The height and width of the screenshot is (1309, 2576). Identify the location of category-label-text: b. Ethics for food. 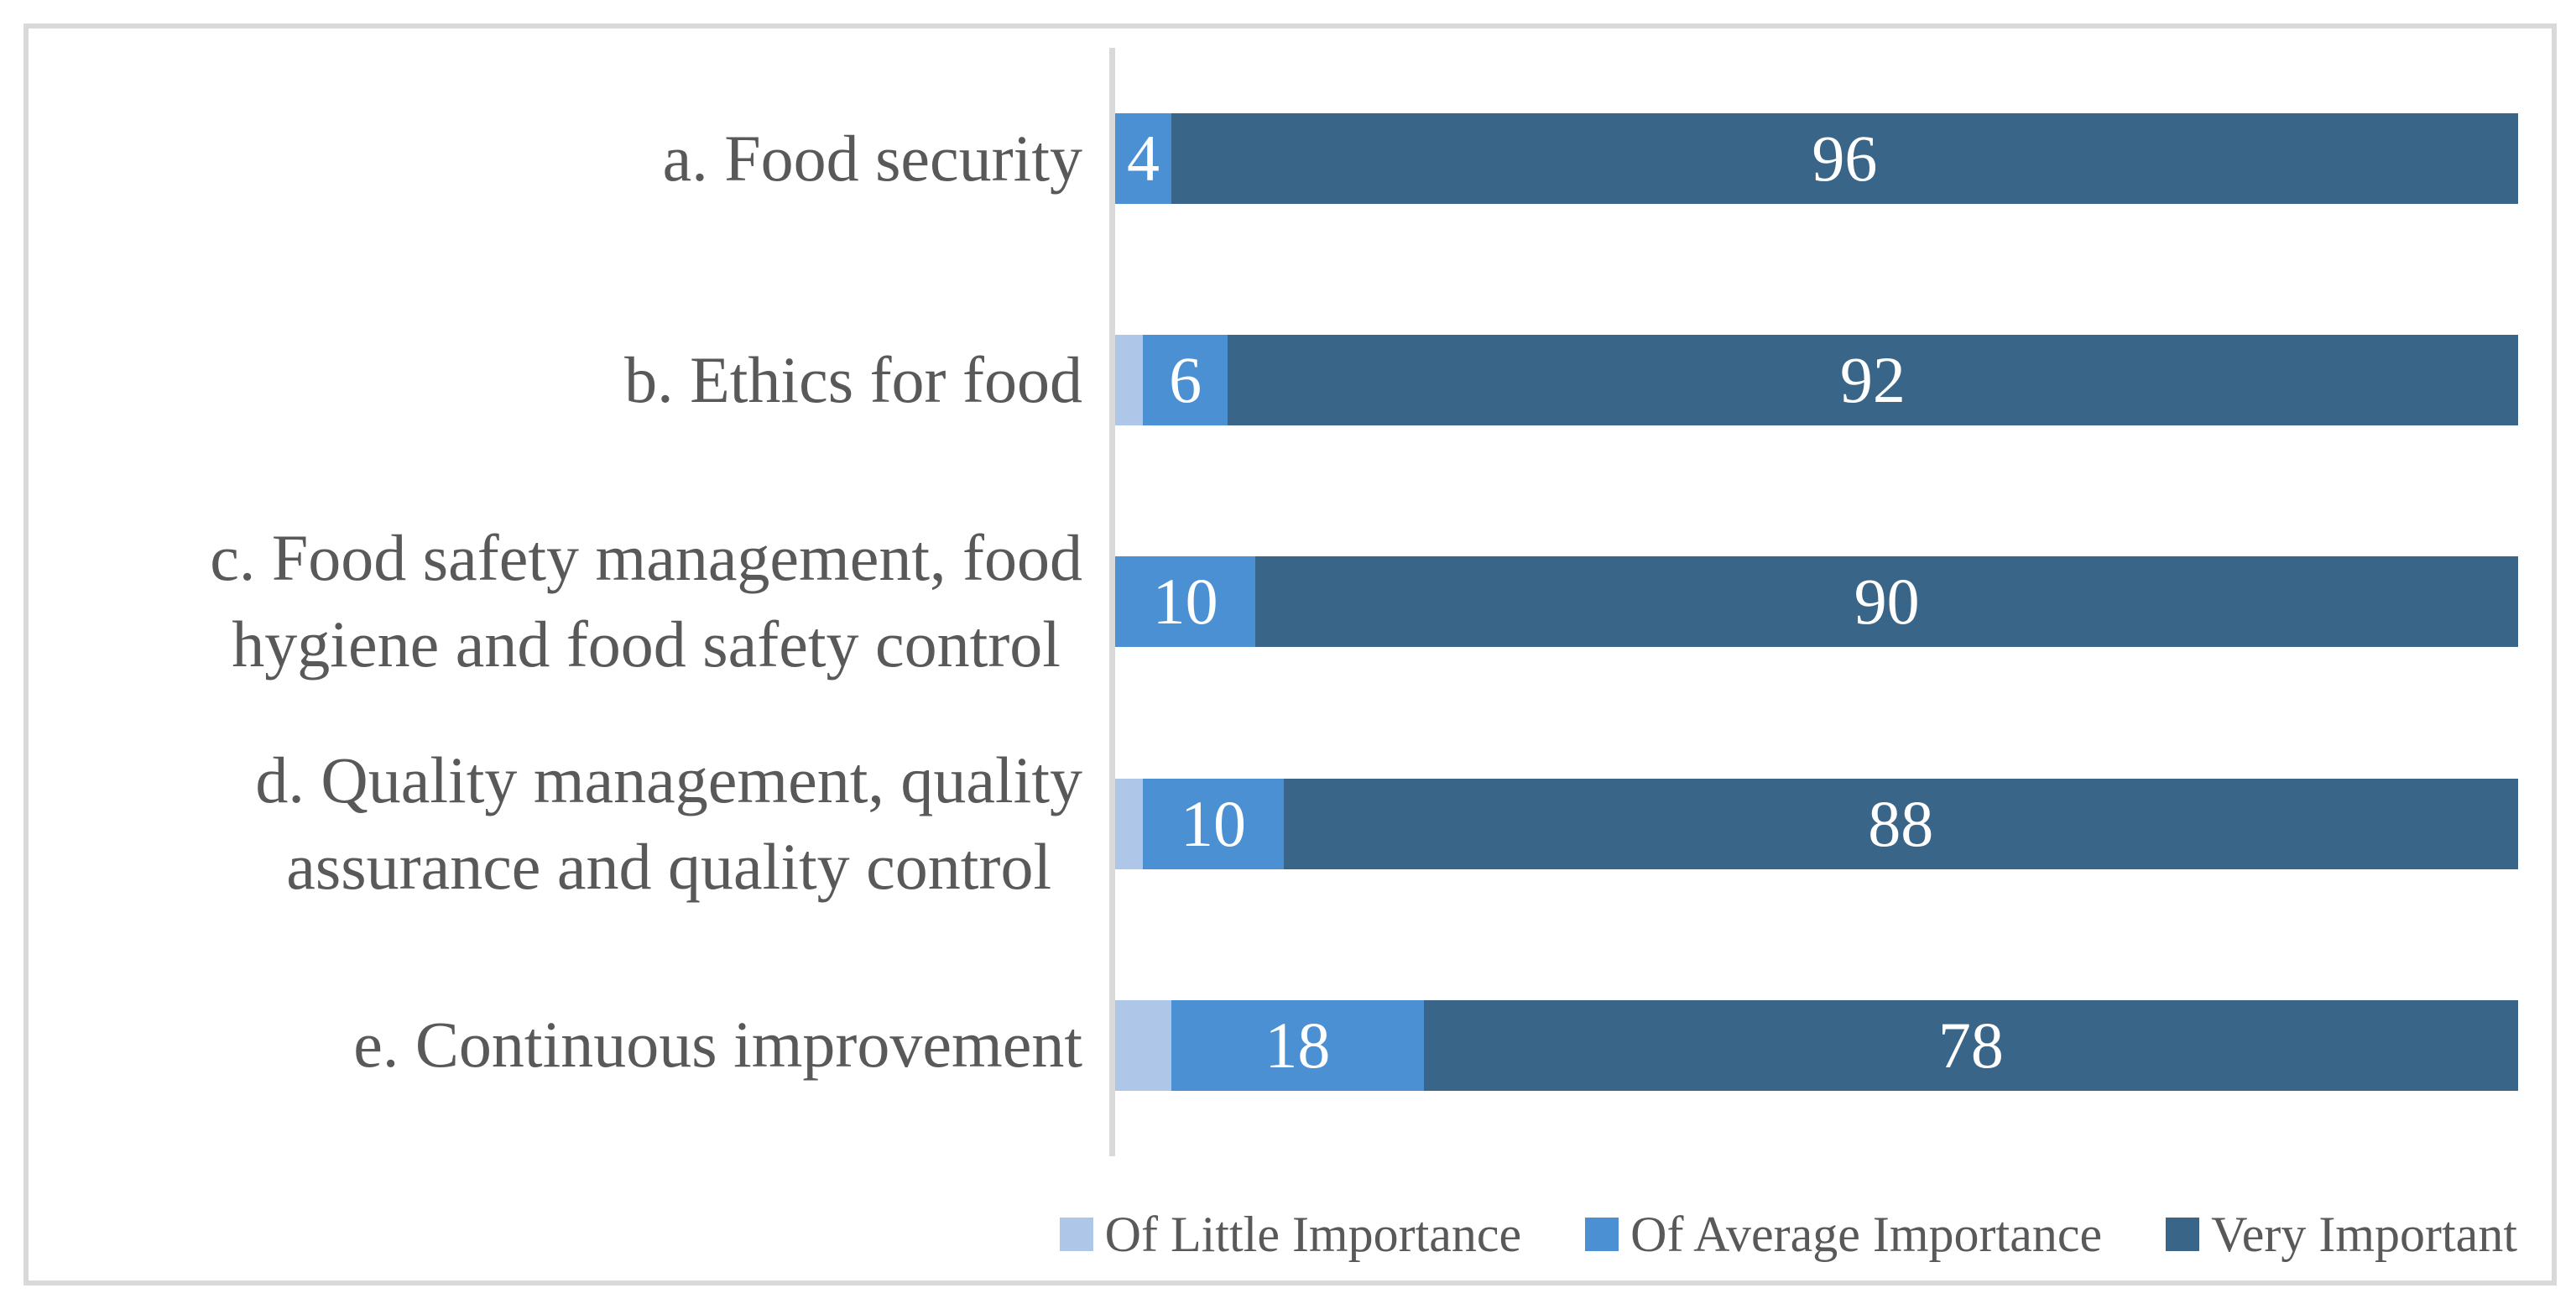
(853, 379).